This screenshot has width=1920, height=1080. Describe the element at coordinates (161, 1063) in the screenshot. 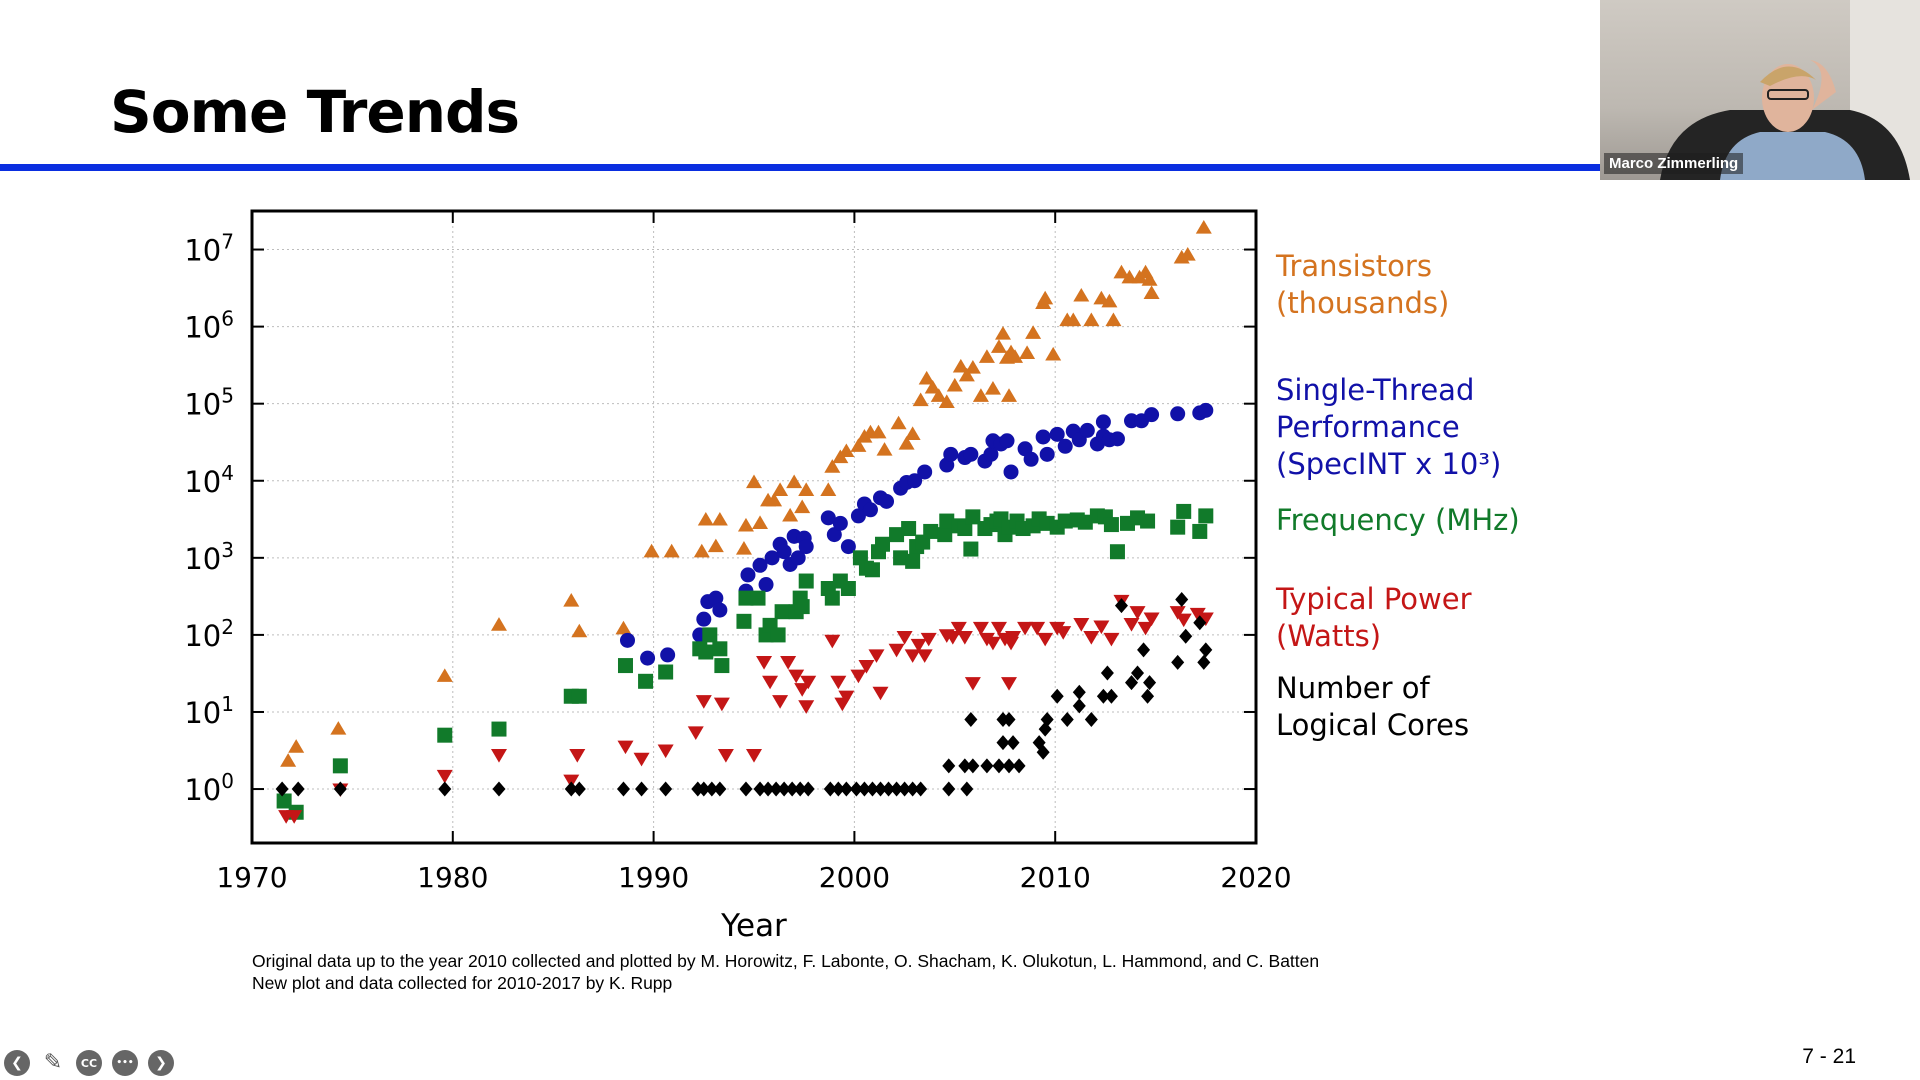

I see `next-icon: ❯` at that location.